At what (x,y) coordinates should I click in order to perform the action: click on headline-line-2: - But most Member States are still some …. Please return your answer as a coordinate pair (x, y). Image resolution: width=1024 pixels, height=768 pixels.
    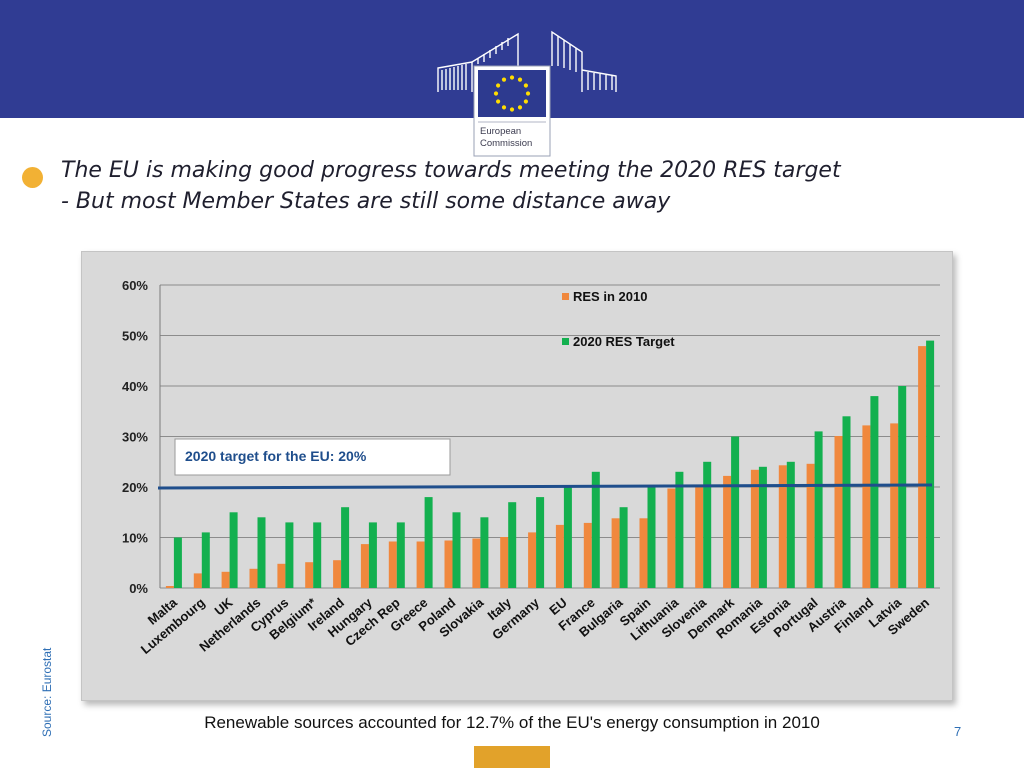
    Looking at the image, I should click on (366, 201).